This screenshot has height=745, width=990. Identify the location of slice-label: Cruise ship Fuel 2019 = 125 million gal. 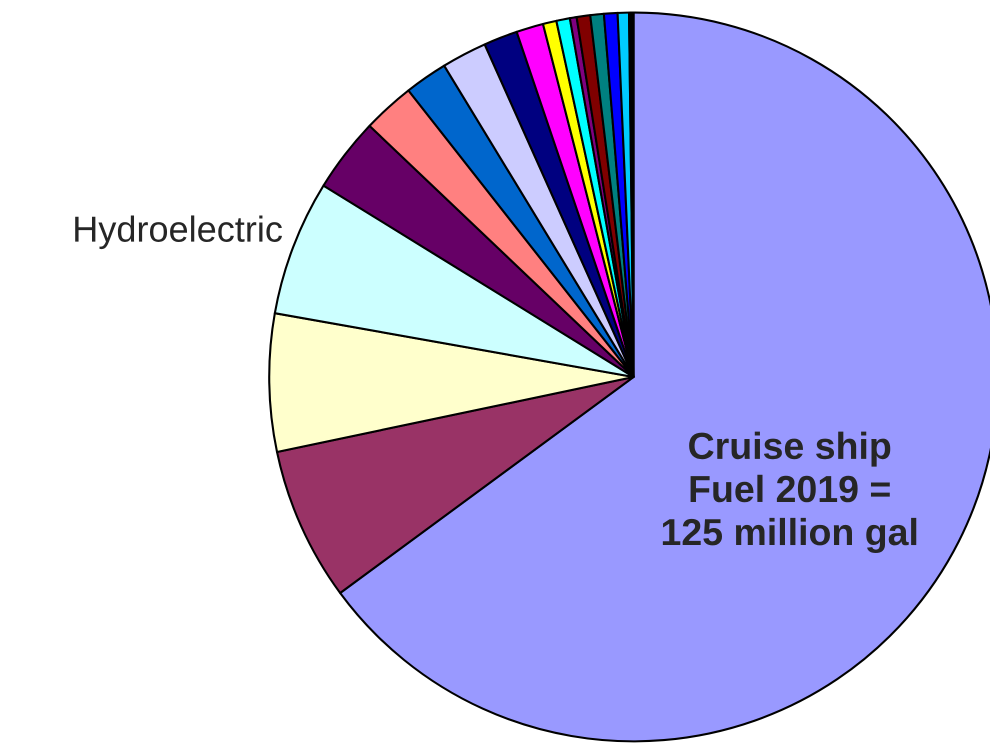
(789, 492).